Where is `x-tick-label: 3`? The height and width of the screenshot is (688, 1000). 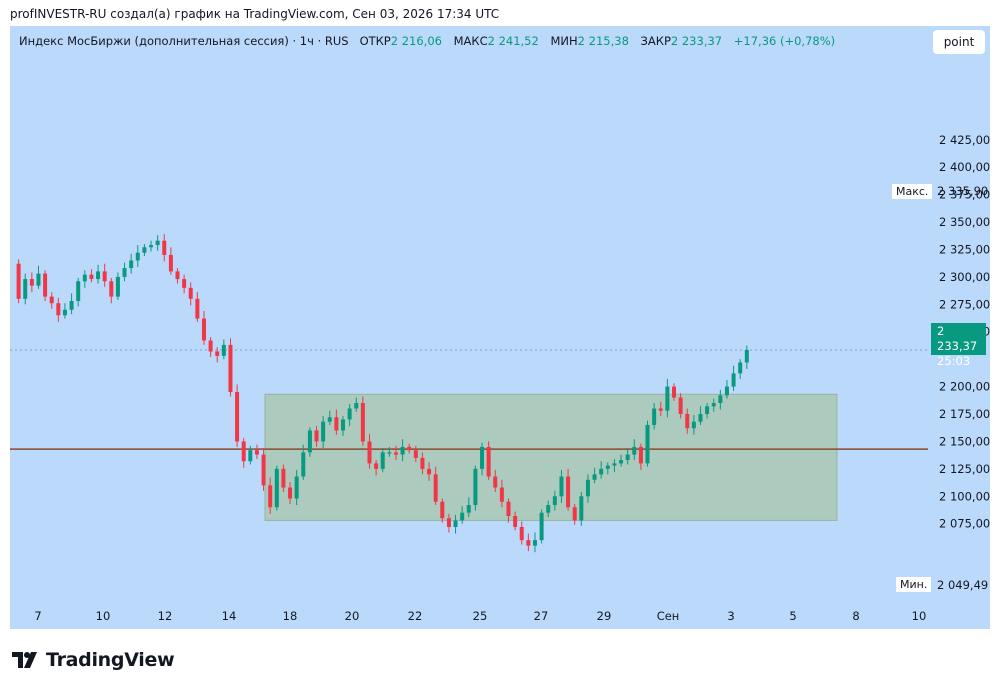
x-tick-label: 3 is located at coordinates (730, 616).